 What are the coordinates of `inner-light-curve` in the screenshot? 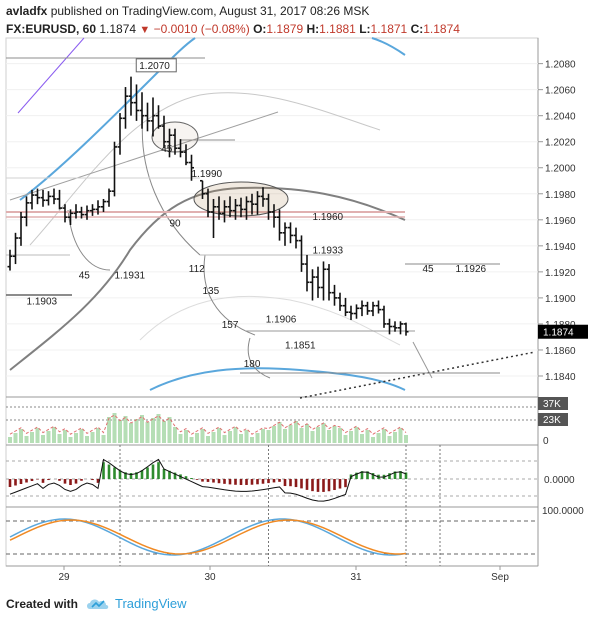 It's located at (205, 169).